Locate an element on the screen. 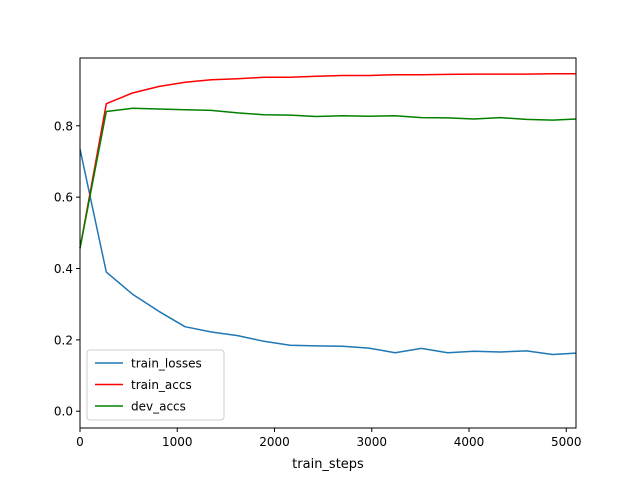 Image resolution: width=640 pixels, height=480 pixels. y-axis-ticks: 0.0 0.2 0.4 0.6 0.8 is located at coordinates (67, 269).